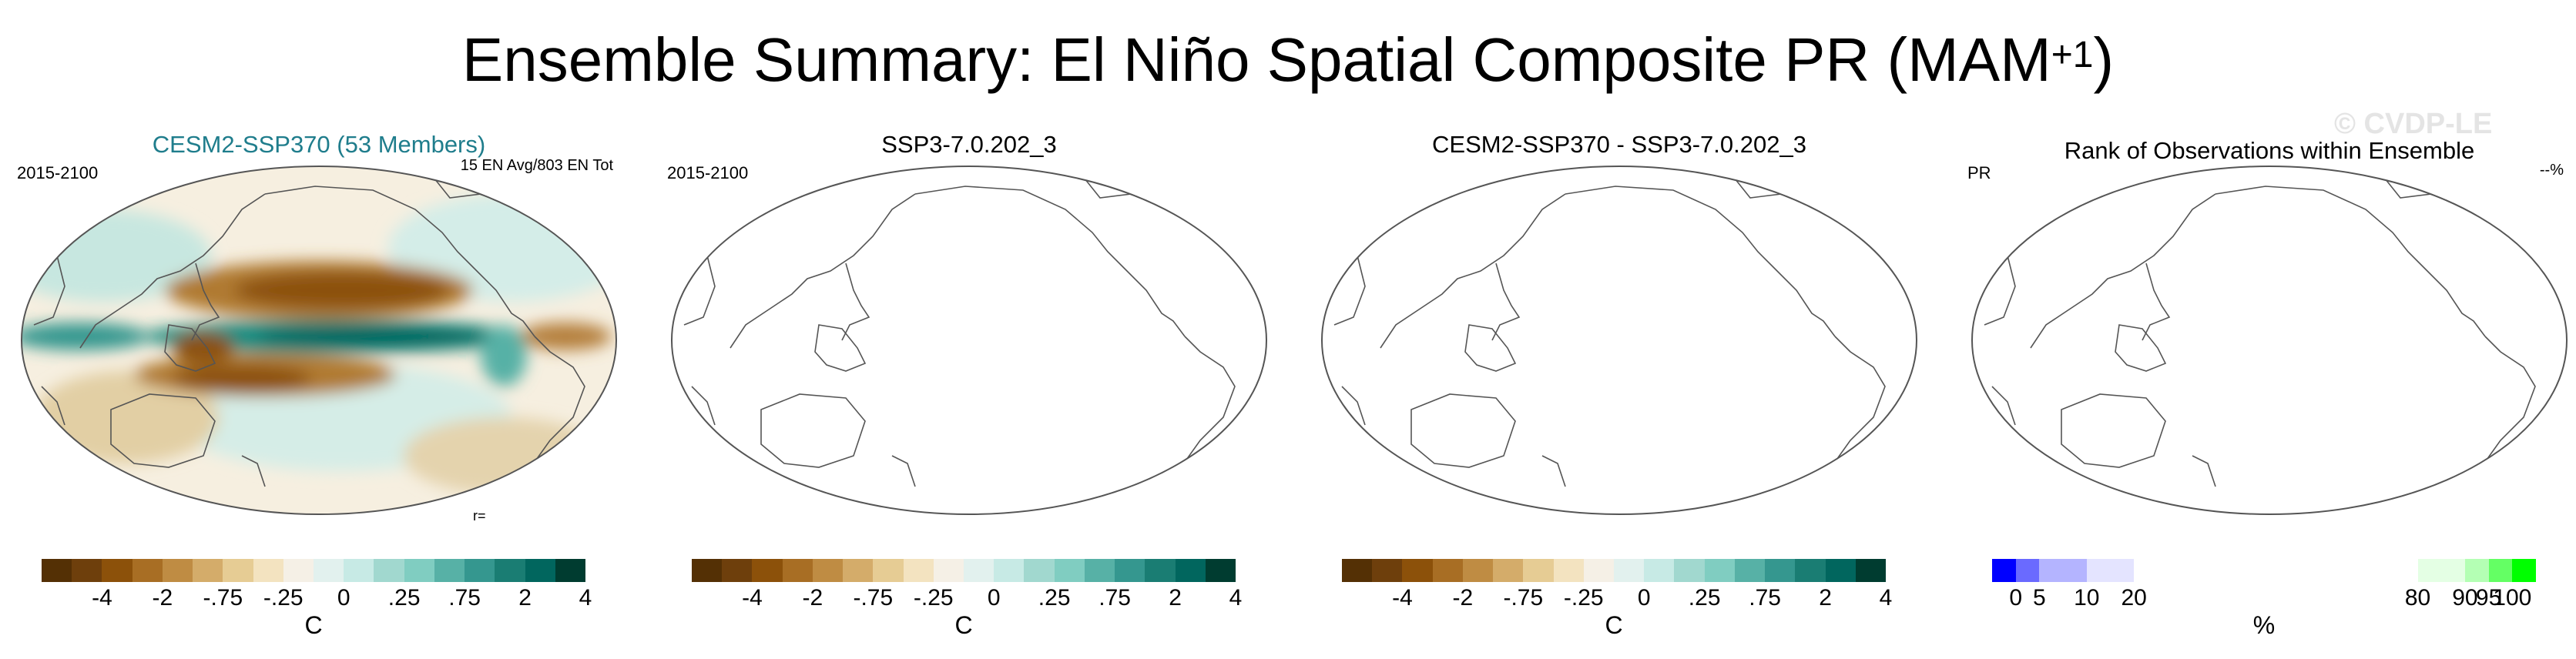 The height and width of the screenshot is (659, 2576). What do you see at coordinates (2417, 597) in the screenshot?
I see `colorbar-tick-label: 80` at bounding box center [2417, 597].